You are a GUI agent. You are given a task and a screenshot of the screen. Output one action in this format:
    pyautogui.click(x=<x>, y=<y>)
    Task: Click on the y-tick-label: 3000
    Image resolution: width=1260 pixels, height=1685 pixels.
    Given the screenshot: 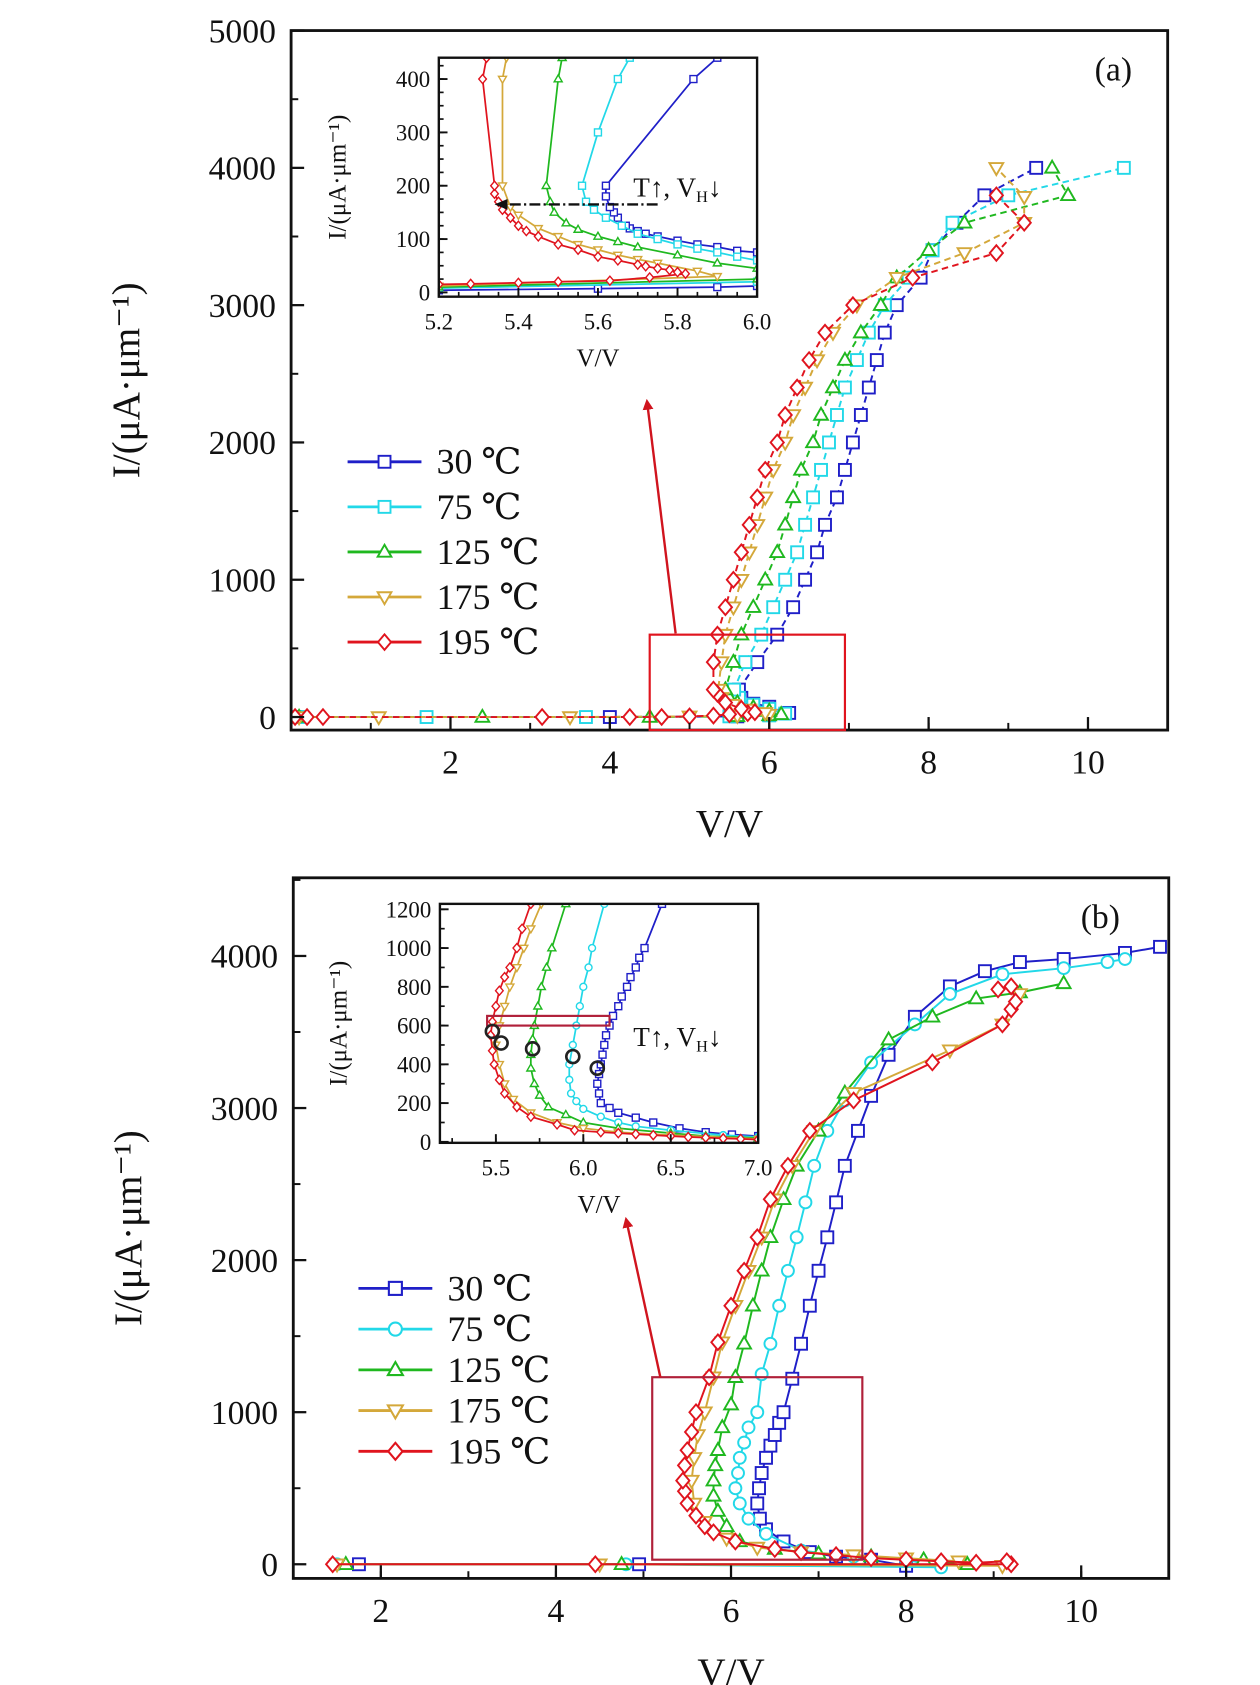 What is the action you would take?
    pyautogui.click(x=242, y=306)
    